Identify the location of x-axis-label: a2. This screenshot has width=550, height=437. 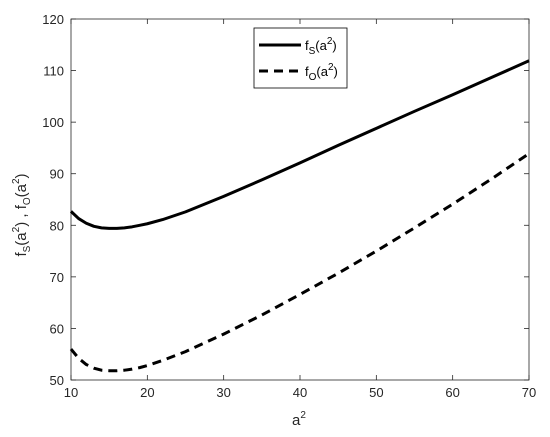
(299, 419).